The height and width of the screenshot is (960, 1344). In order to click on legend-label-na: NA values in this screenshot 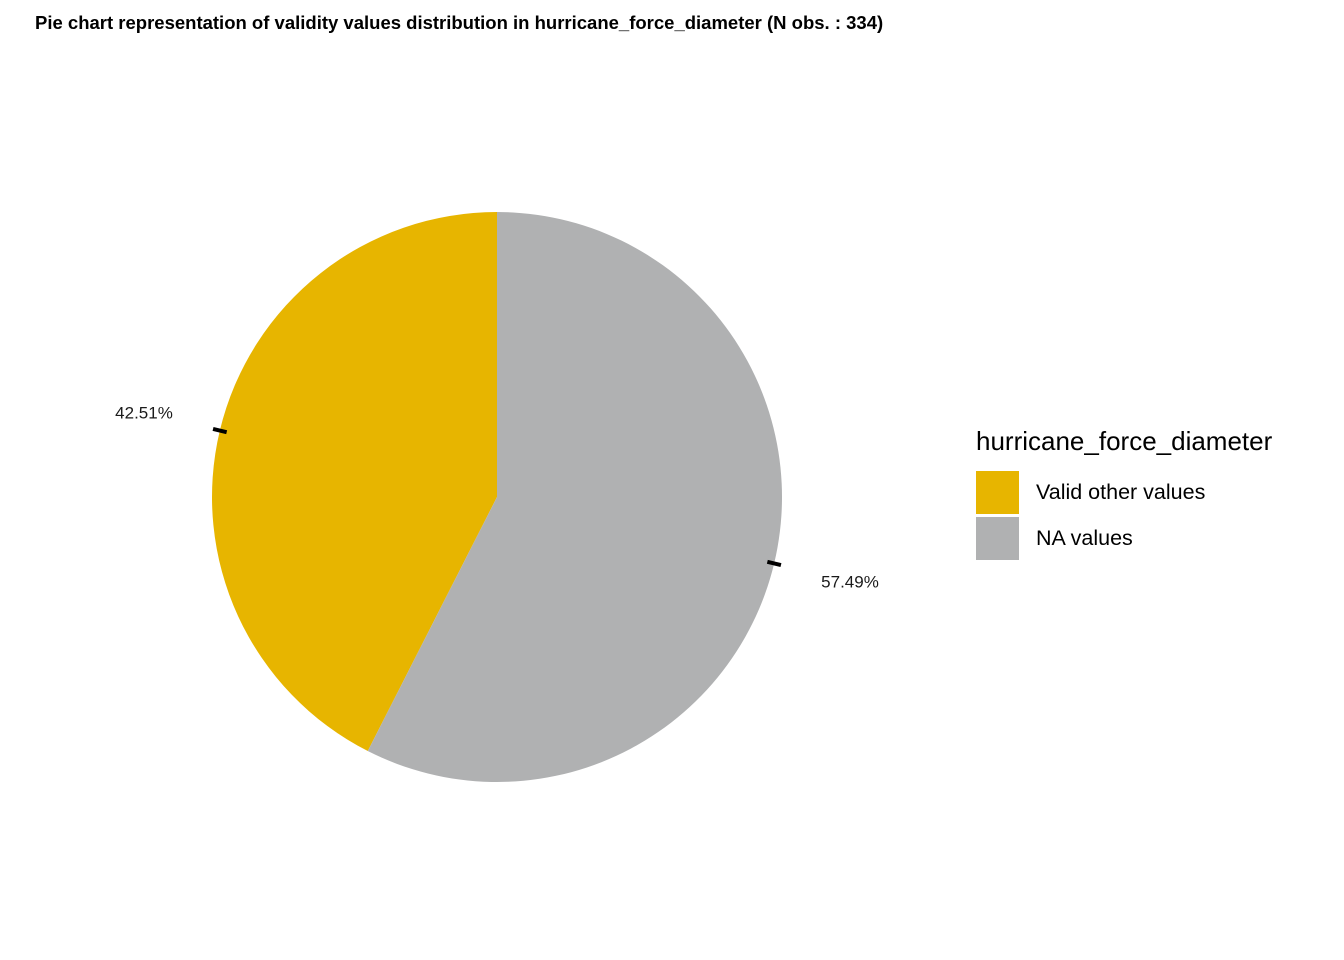, I will do `click(1084, 537)`.